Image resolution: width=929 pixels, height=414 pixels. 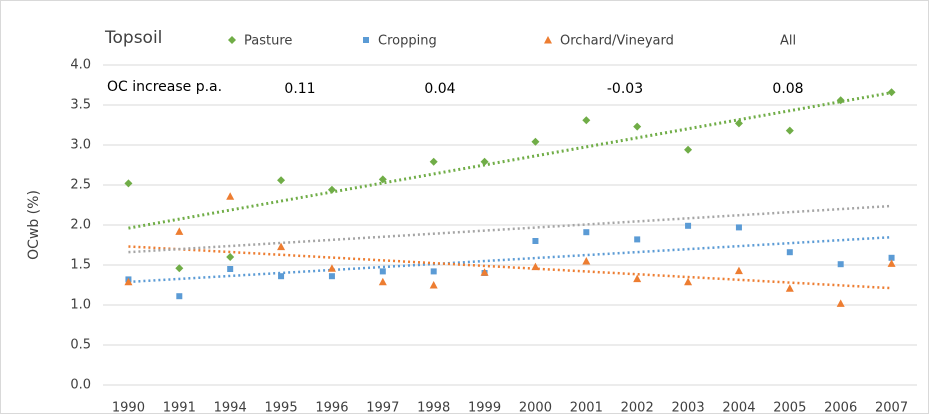 What do you see at coordinates (80, 305) in the screenshot?
I see `y-tick-label: 1.0` at bounding box center [80, 305].